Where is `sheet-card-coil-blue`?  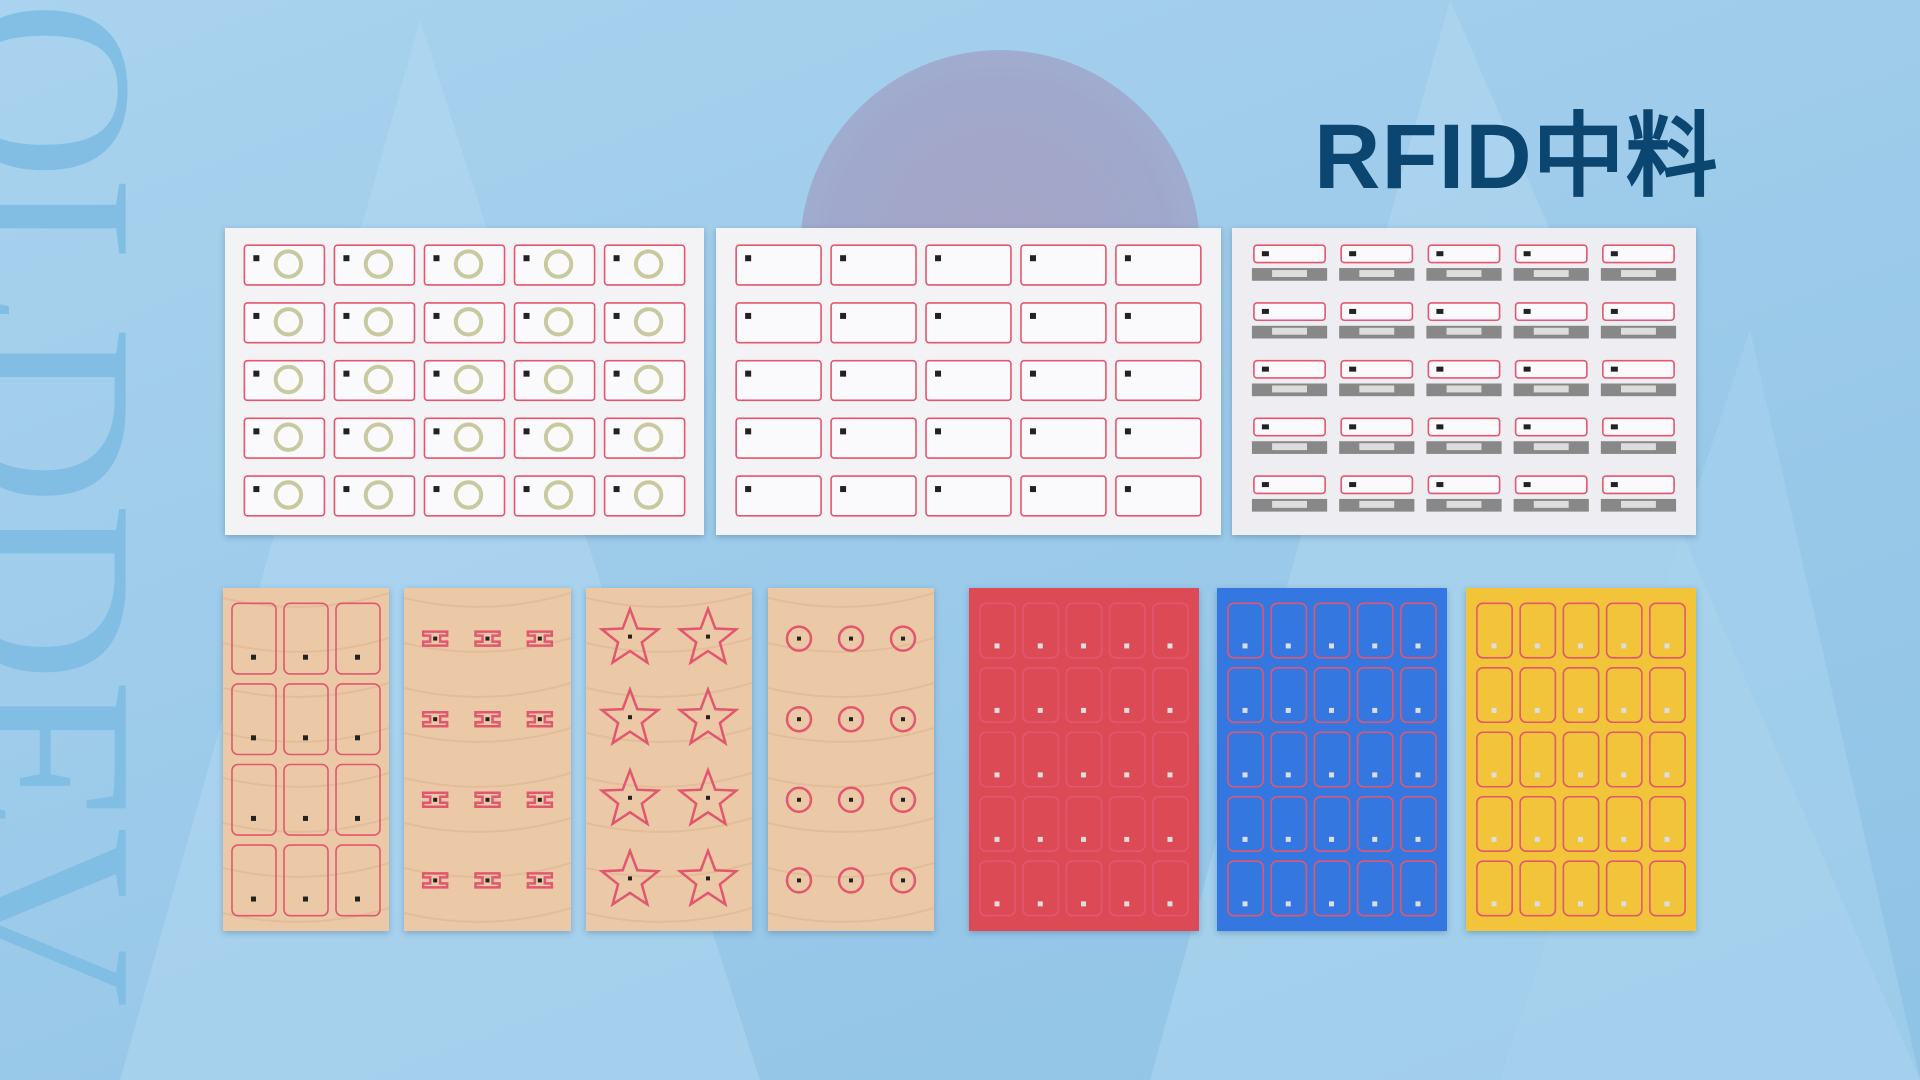 sheet-card-coil-blue is located at coordinates (1332, 759).